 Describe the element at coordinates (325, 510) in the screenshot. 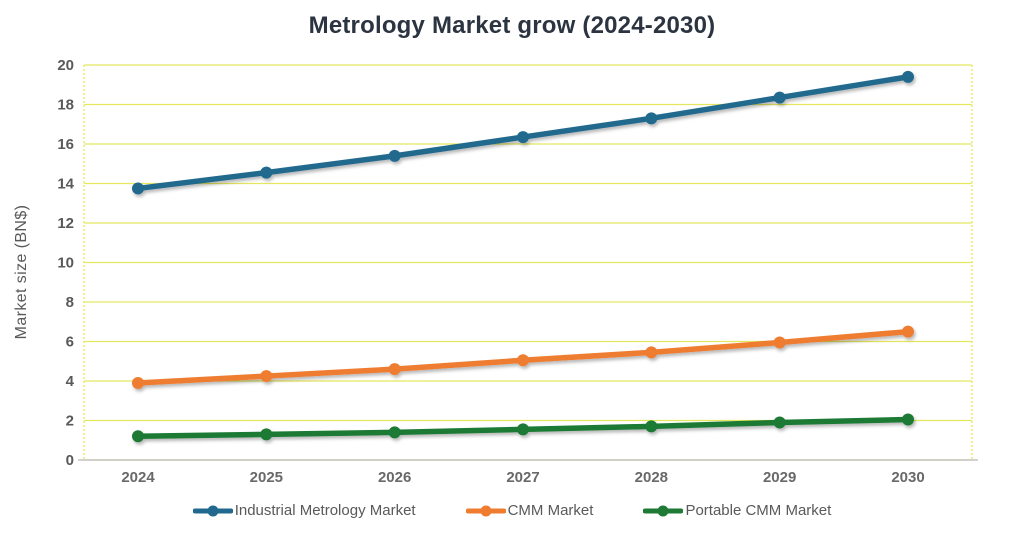

I see `legend-item-label: Industrial Metrology Market` at that location.